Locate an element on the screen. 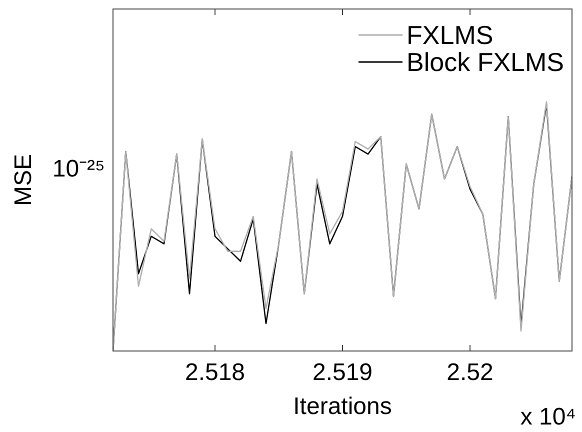 This screenshot has width=582, height=432. text: x 10⁴ is located at coordinates (548, 417).